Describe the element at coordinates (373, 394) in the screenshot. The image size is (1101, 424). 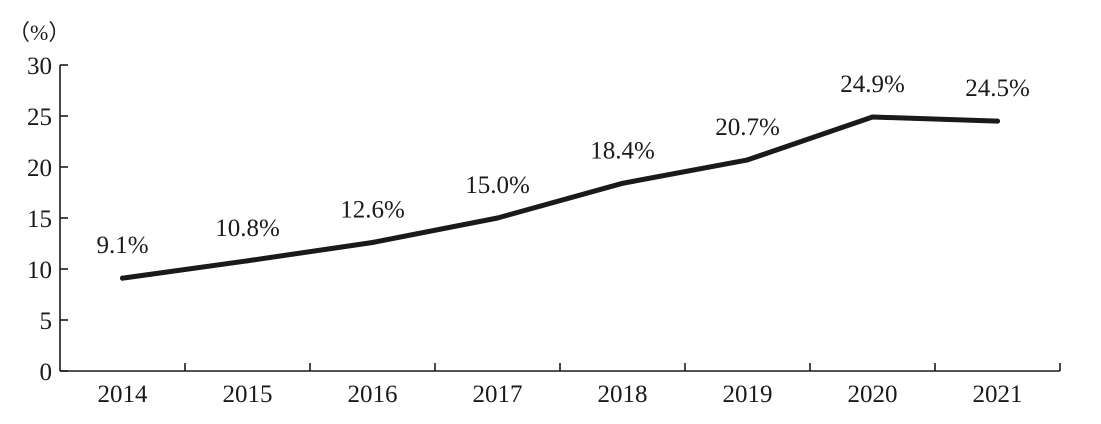
I see `x-tick-label: 2016` at that location.